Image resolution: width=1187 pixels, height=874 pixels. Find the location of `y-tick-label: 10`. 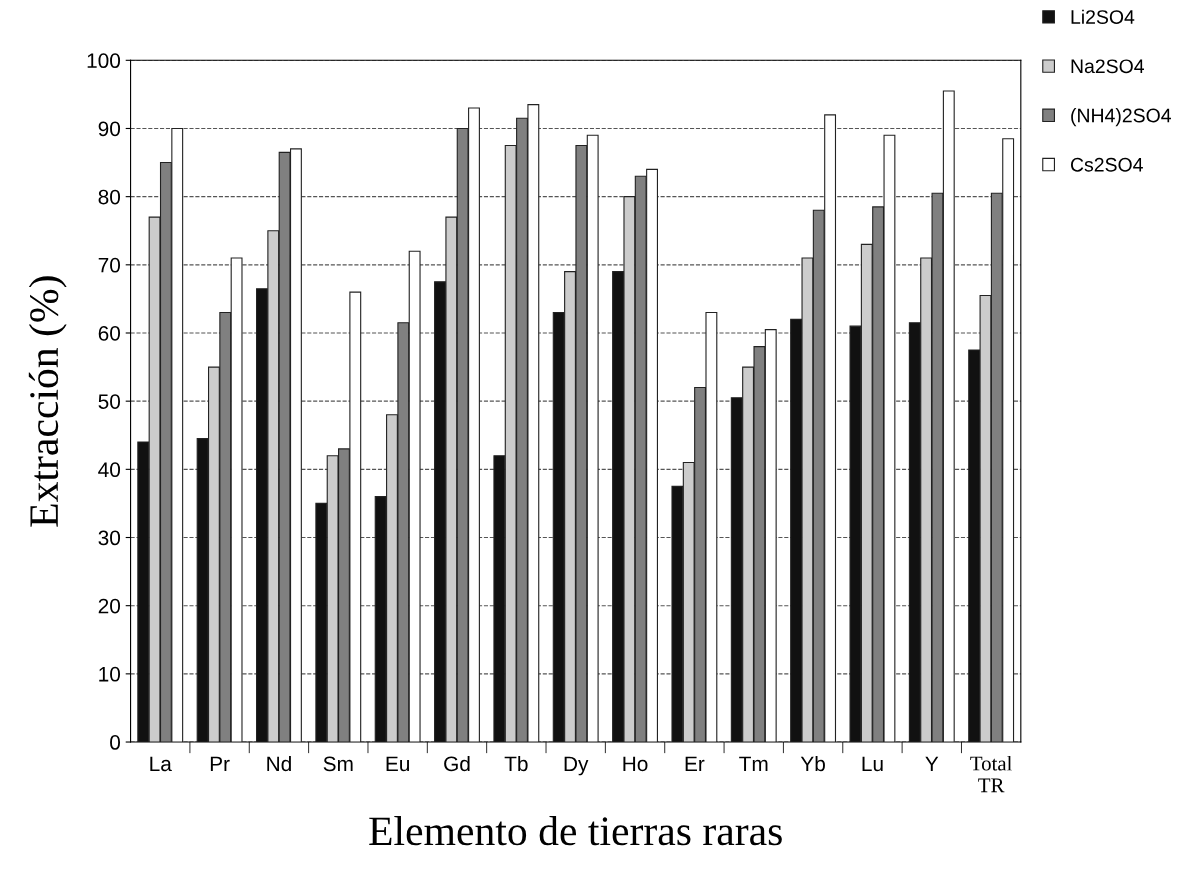

y-tick-label: 10 is located at coordinates (110, 674).